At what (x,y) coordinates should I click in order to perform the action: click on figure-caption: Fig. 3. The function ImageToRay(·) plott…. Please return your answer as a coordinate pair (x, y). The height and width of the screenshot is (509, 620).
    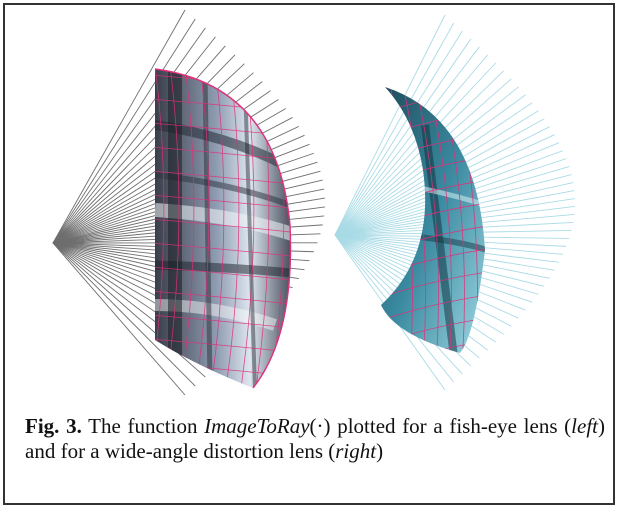
    Looking at the image, I should click on (315, 438).